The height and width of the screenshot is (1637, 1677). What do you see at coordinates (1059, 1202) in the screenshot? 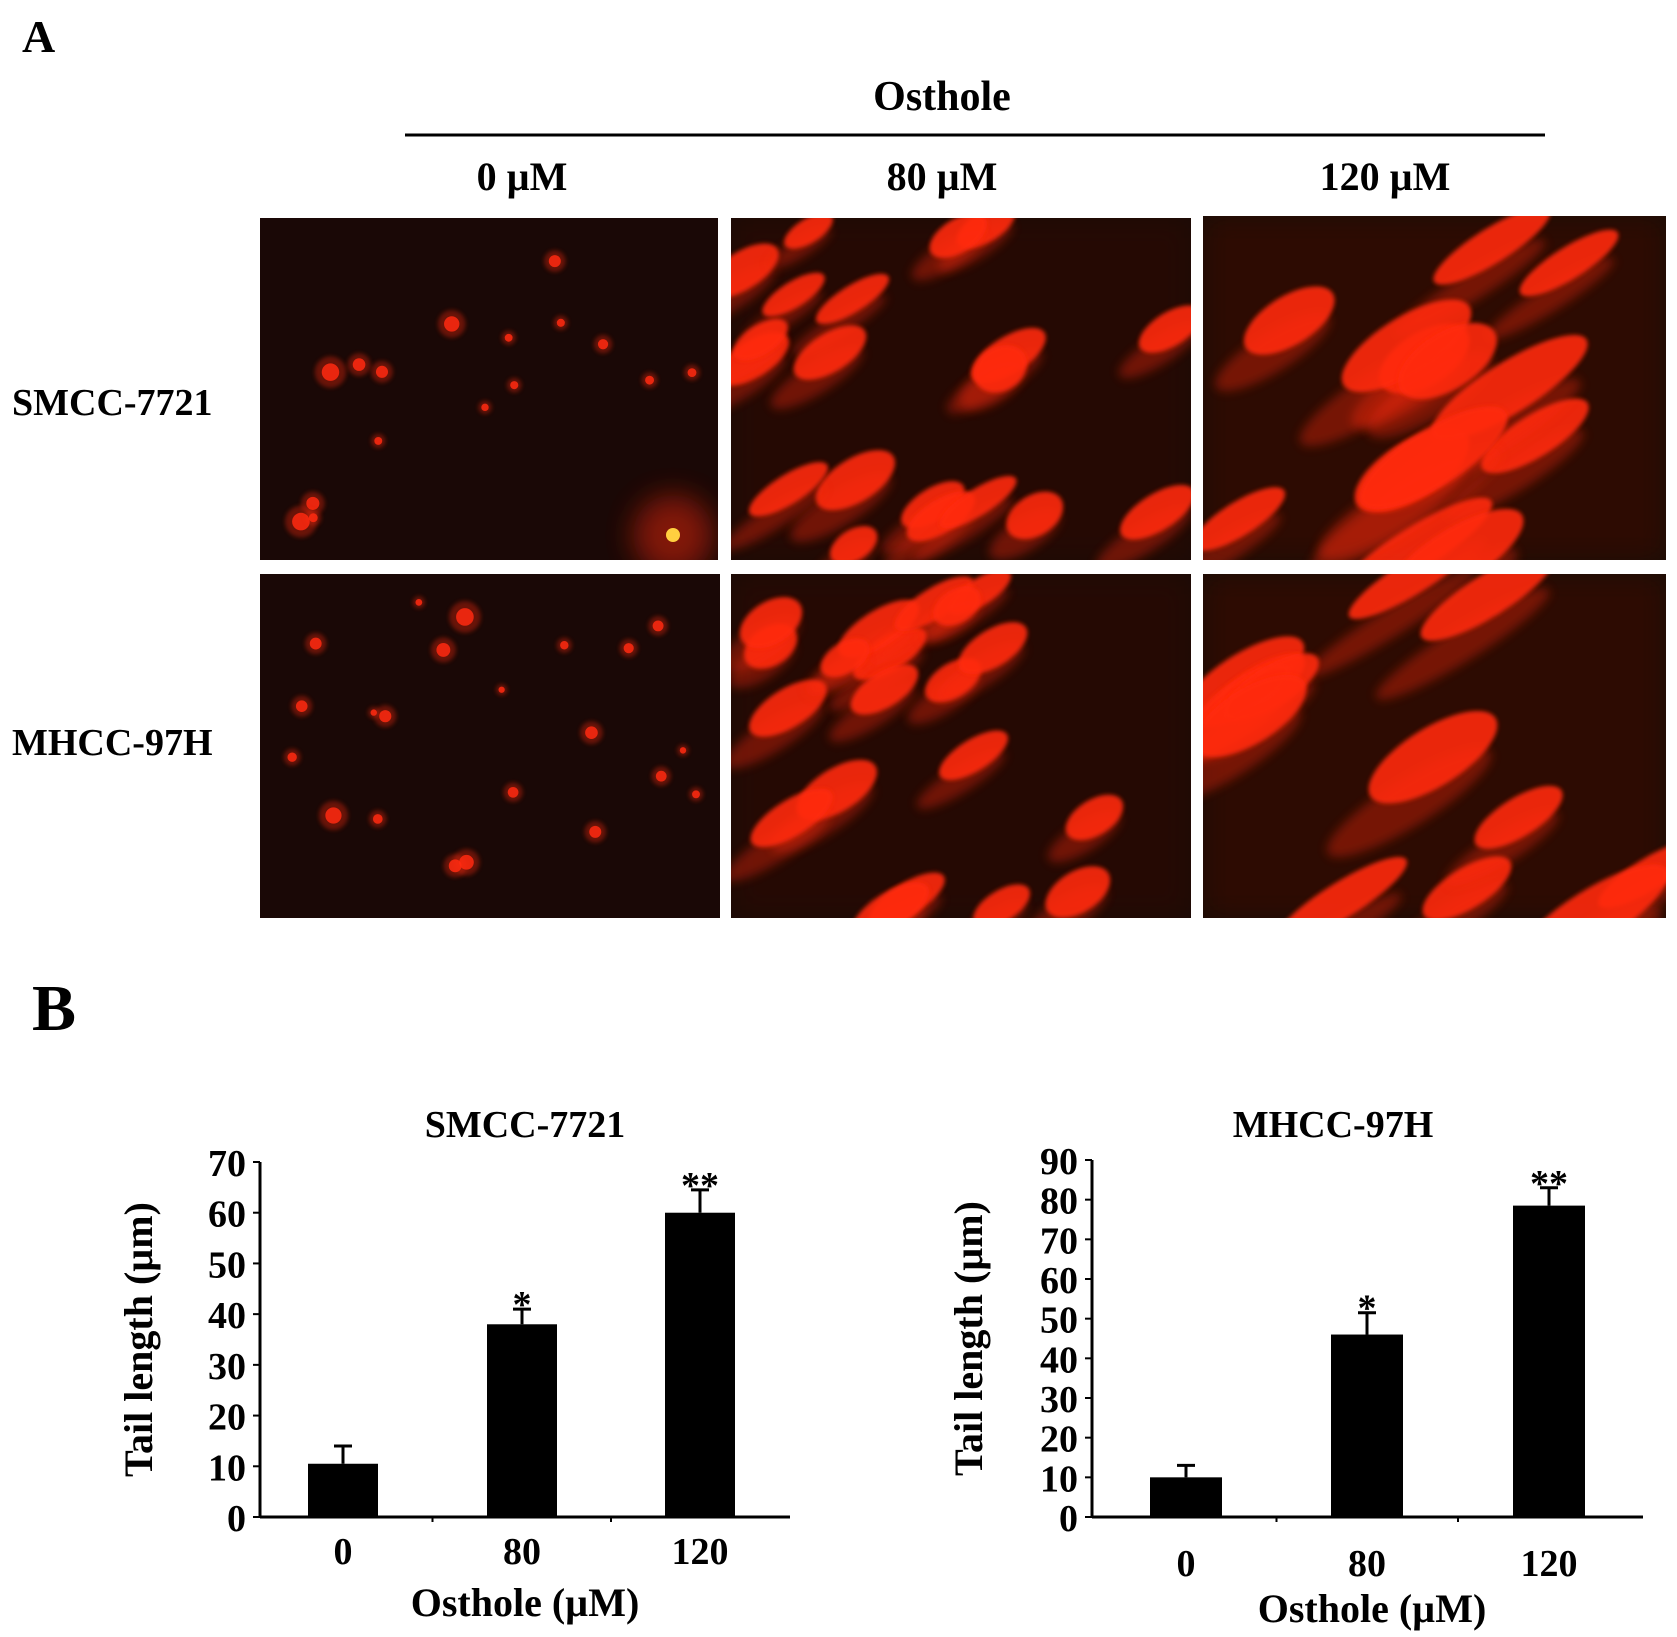
I see `y-tick-label: 80` at bounding box center [1059, 1202].